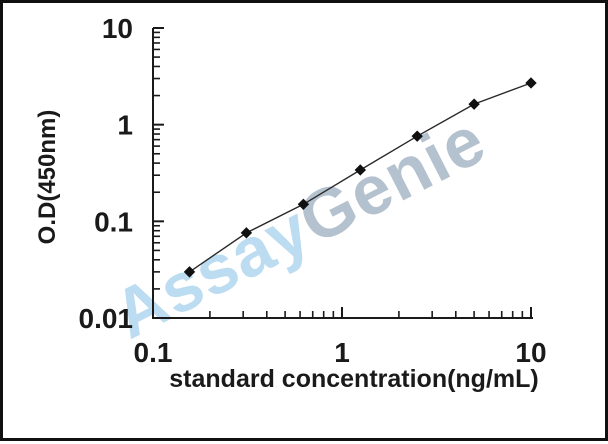 This screenshot has height=444, width=608. Describe the element at coordinates (530, 352) in the screenshot. I see `x-tick-label: 10` at that location.